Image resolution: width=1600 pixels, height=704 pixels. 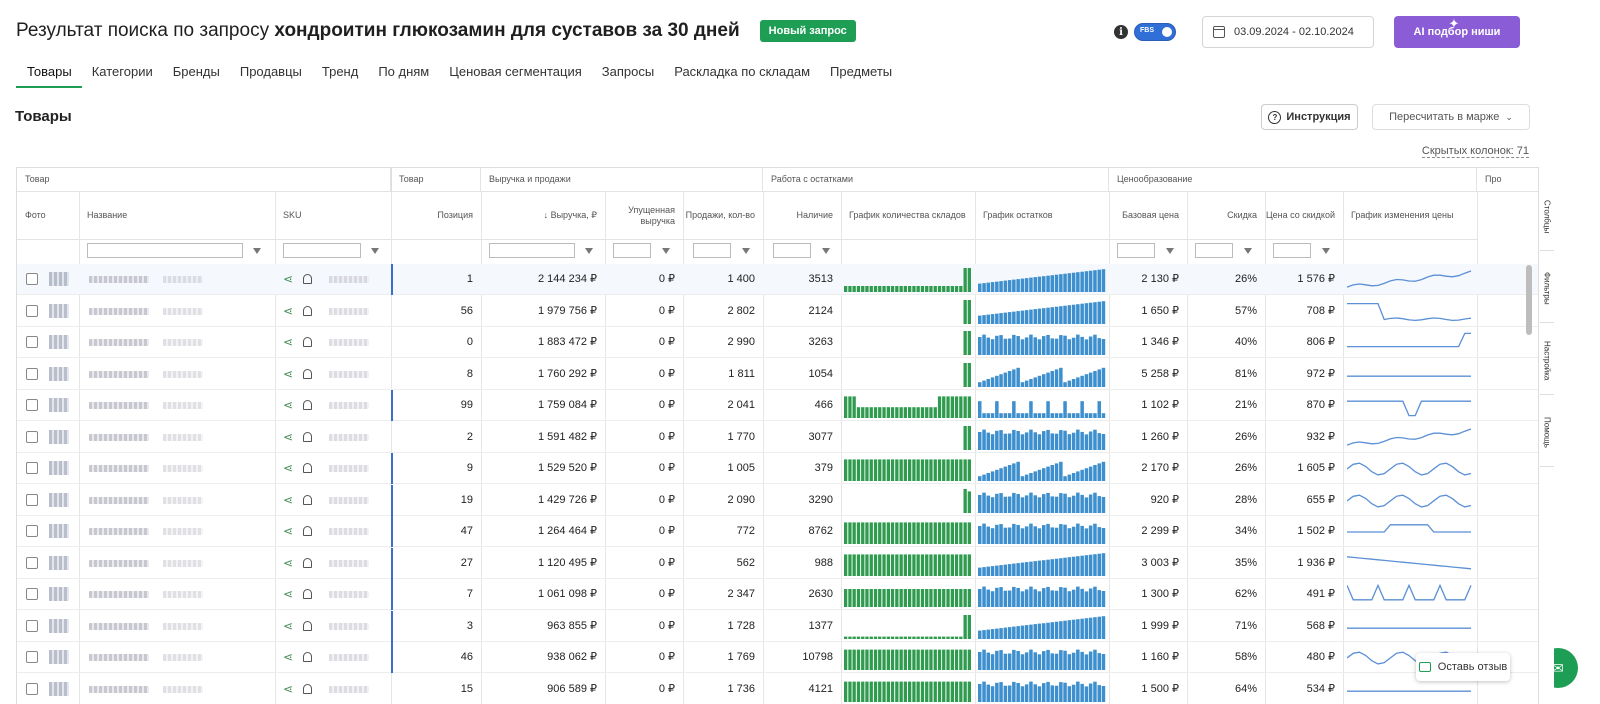 I want to click on tab-0: Товары, so click(x=49, y=76).